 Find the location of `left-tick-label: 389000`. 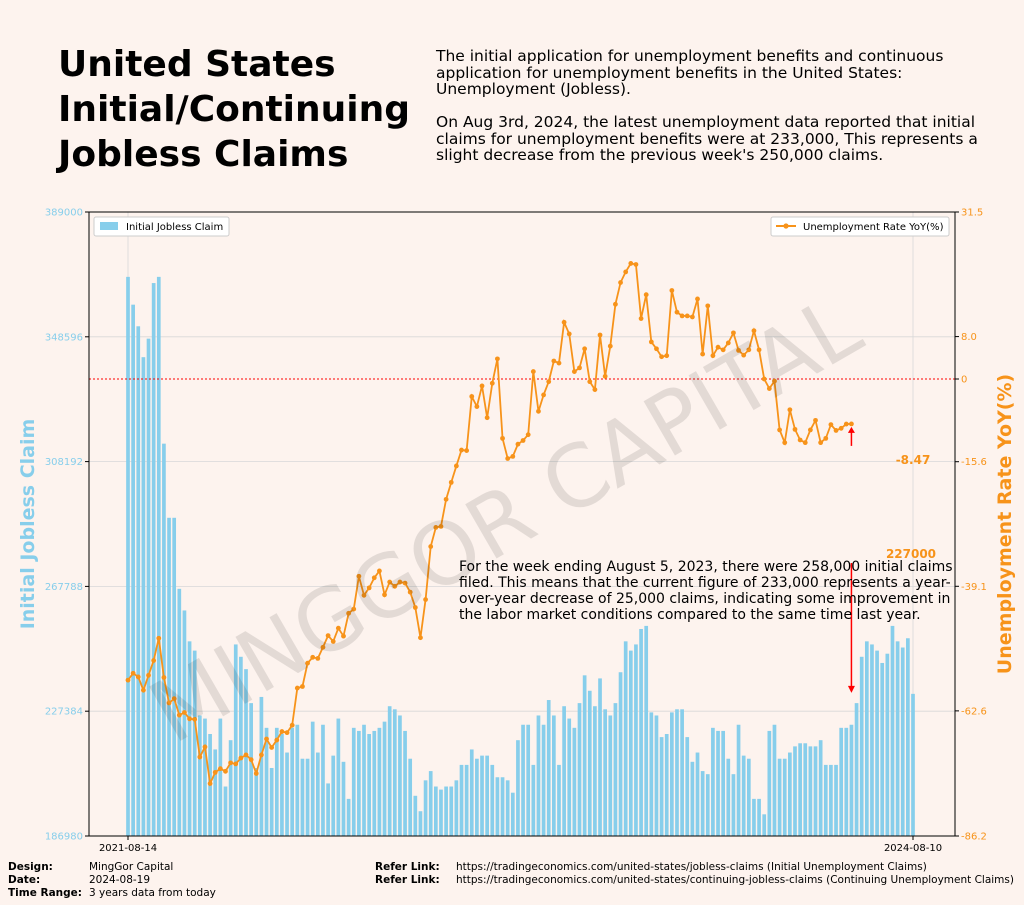

left-tick-label: 389000 is located at coordinates (64, 213).